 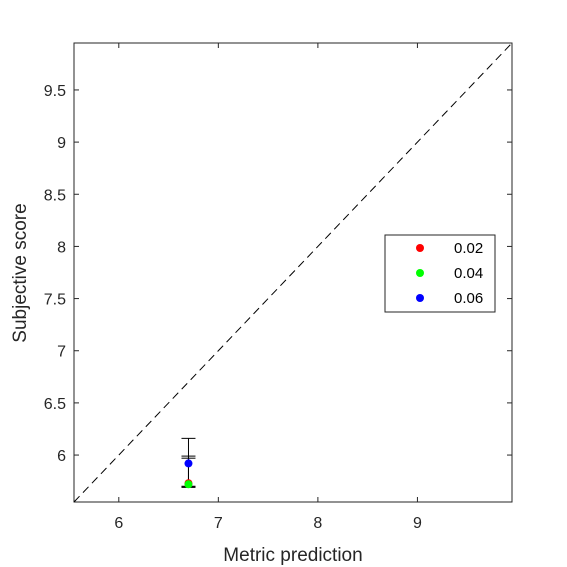 What do you see at coordinates (61, 352) in the screenshot?
I see `y-tick-label: 7` at bounding box center [61, 352].